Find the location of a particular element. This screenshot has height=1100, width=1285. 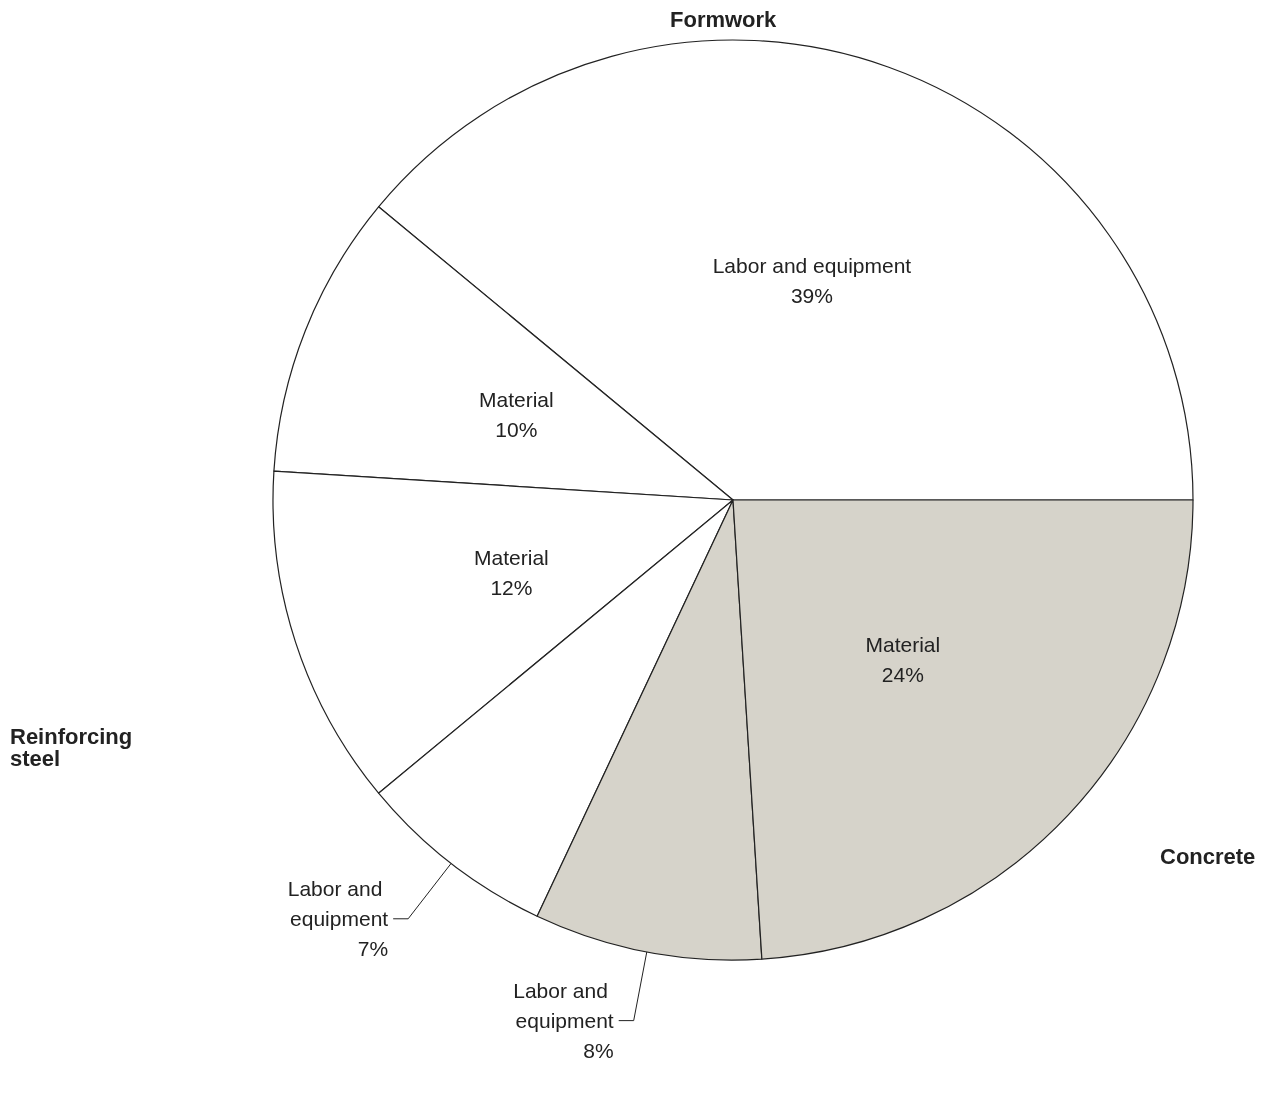

text: Reinforcing steel is located at coordinates (74, 747).